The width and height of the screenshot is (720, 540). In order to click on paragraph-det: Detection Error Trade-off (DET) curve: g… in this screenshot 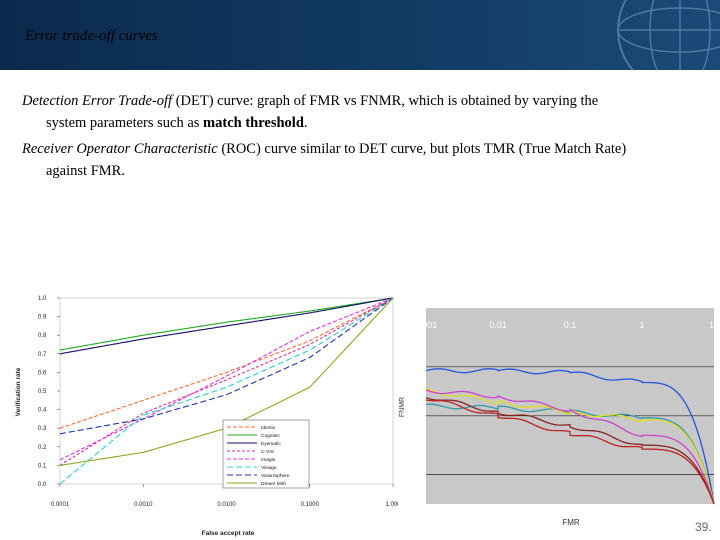, I will do `click(367, 112)`.